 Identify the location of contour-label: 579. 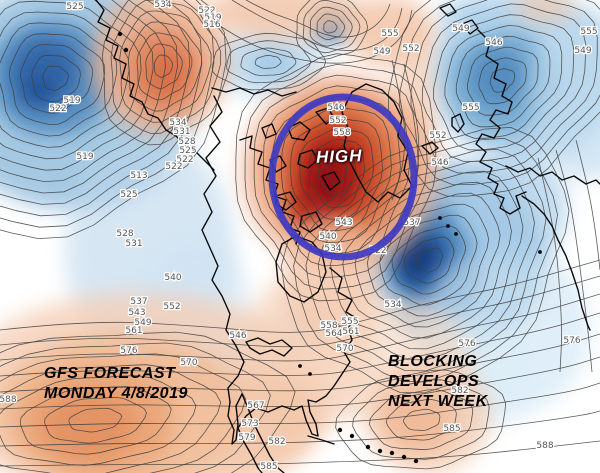
(246, 438).